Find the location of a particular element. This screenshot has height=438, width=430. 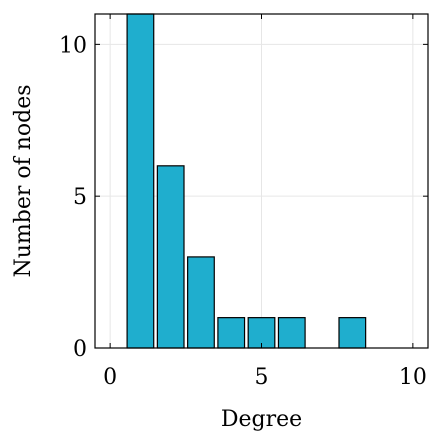

x-axis-label: Degree is located at coordinates (261, 419).